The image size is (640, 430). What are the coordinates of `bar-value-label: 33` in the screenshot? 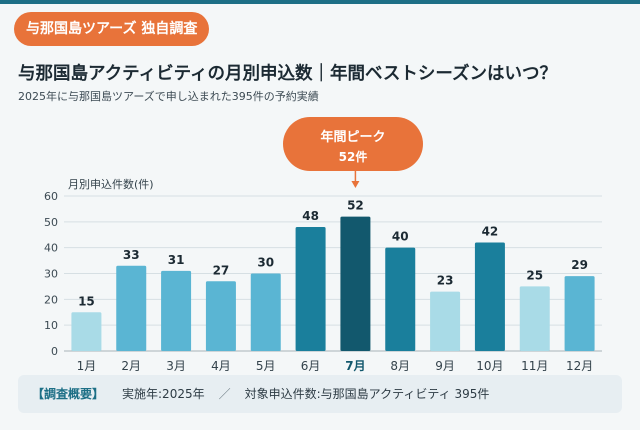 It's located at (131, 255).